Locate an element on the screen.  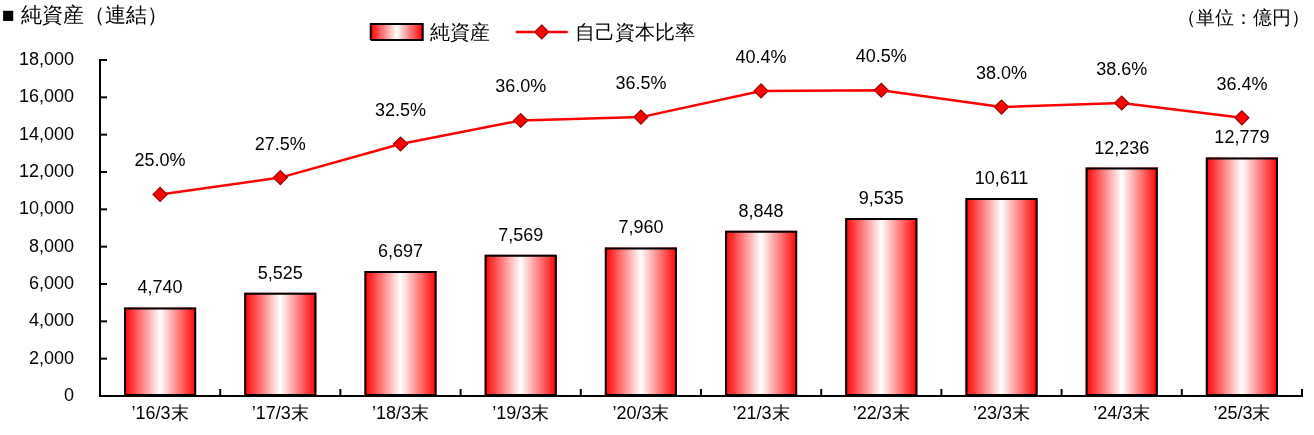
data-label: 12,236 is located at coordinates (1122, 147).